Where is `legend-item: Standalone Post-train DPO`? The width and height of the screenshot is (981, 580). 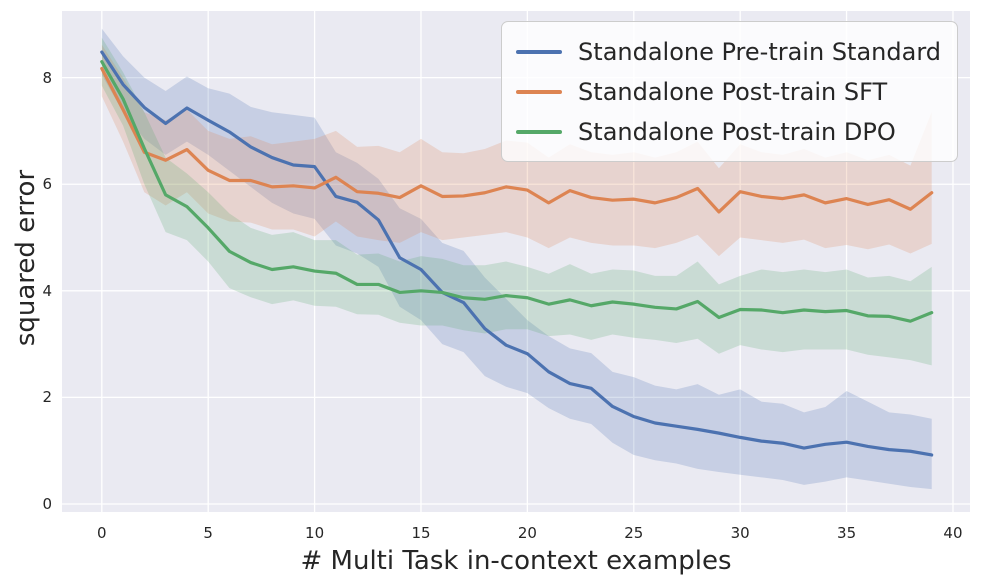
legend-item: Standalone Post-train DPO is located at coordinates (728, 131).